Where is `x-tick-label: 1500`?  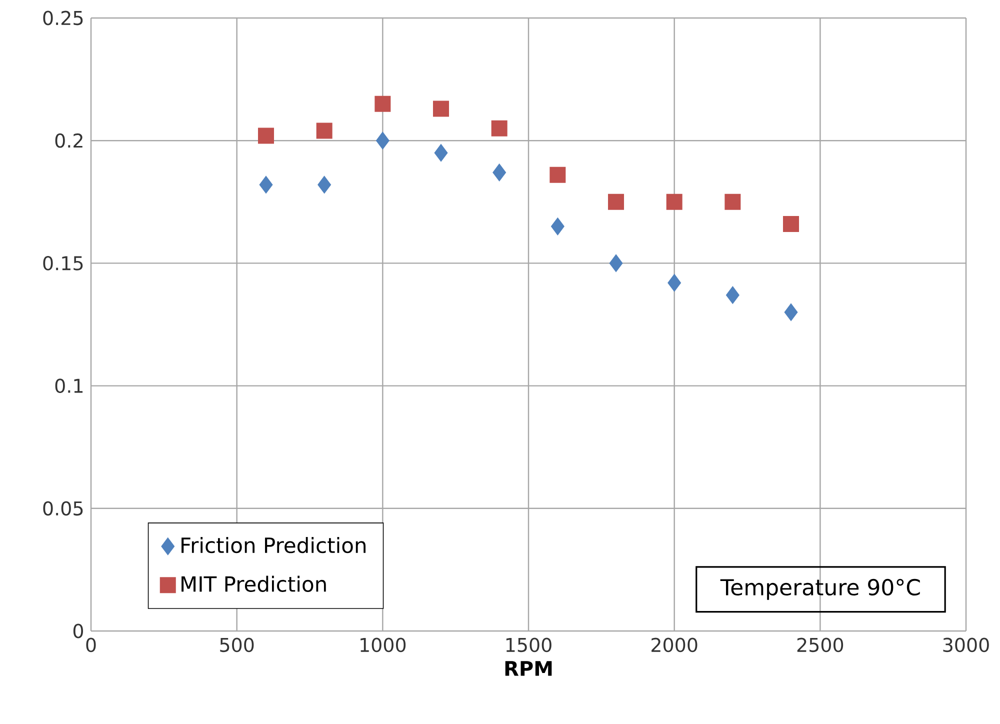
x-tick-label: 1500 is located at coordinates (529, 645).